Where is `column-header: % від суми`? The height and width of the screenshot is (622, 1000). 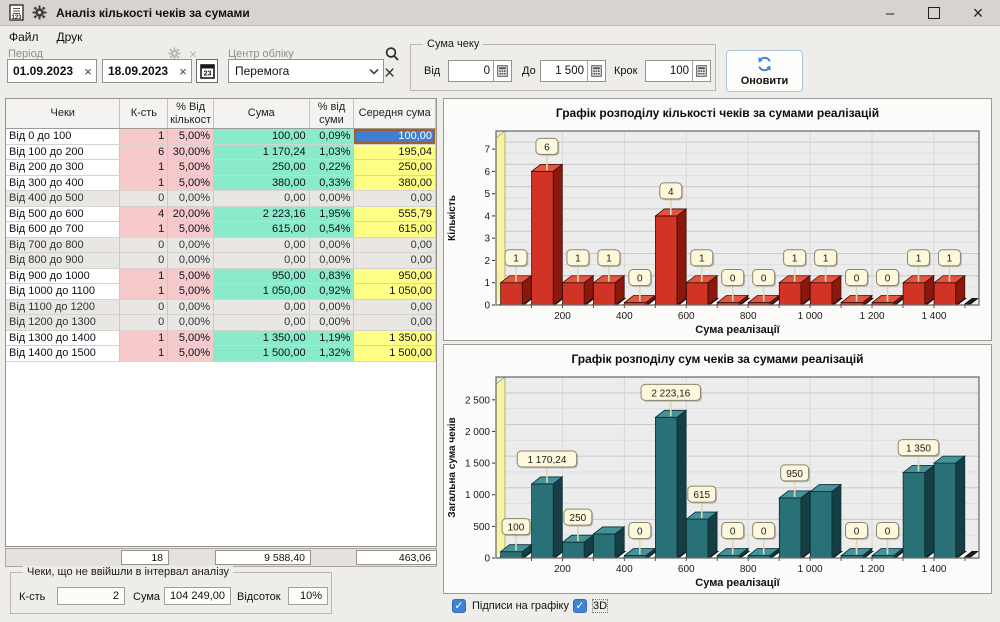 column-header: % від суми is located at coordinates (332, 113).